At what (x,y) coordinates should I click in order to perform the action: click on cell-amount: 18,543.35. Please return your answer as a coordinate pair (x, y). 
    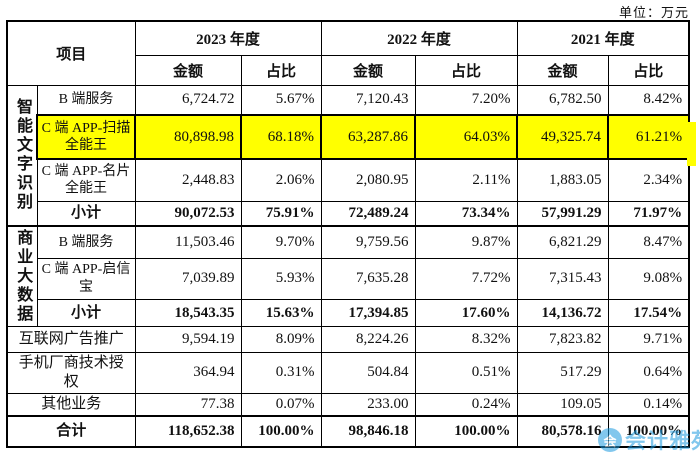
    Looking at the image, I should click on (188, 313).